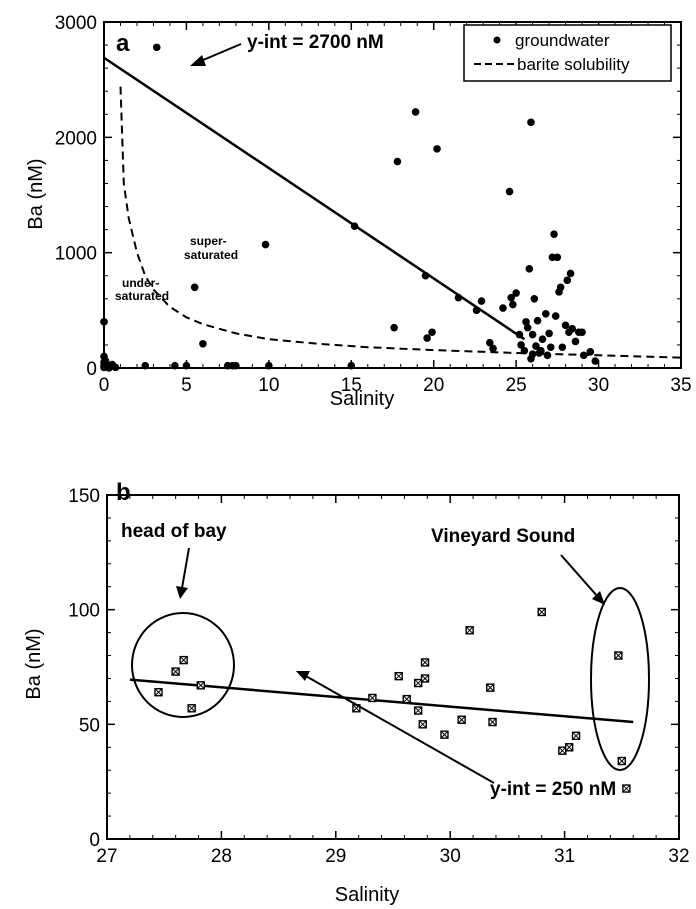  Describe the element at coordinates (395, 385) in the screenshot. I see `x-tick-labels: 0 5 10 15 20 25 30 35` at that location.